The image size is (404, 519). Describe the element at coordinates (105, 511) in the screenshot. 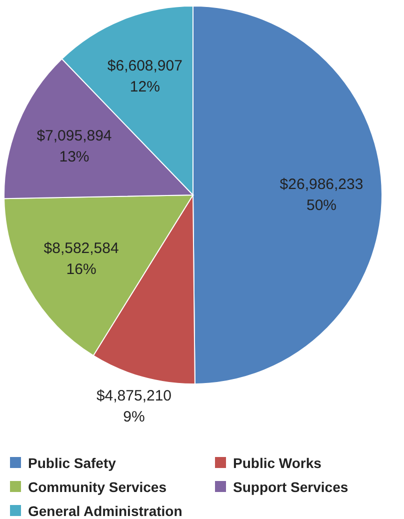

I see `legend-label: General Administration` at that location.